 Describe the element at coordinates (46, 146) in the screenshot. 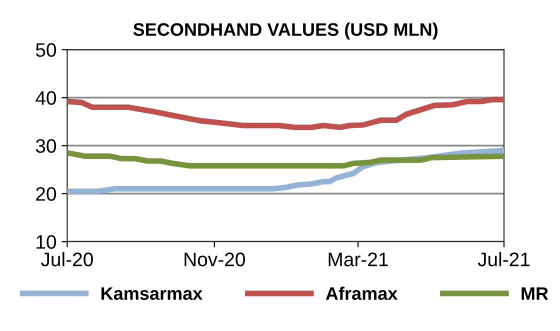

I see `y-tick-label: 30` at that location.